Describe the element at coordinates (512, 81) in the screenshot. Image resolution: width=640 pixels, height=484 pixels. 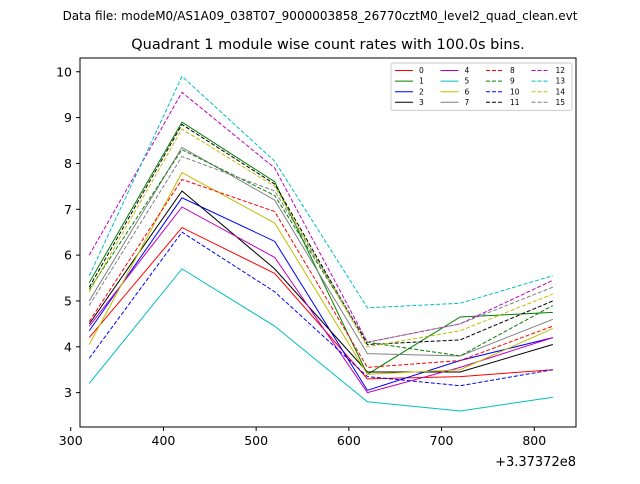
I see `legend-label-9: 9` at that location.